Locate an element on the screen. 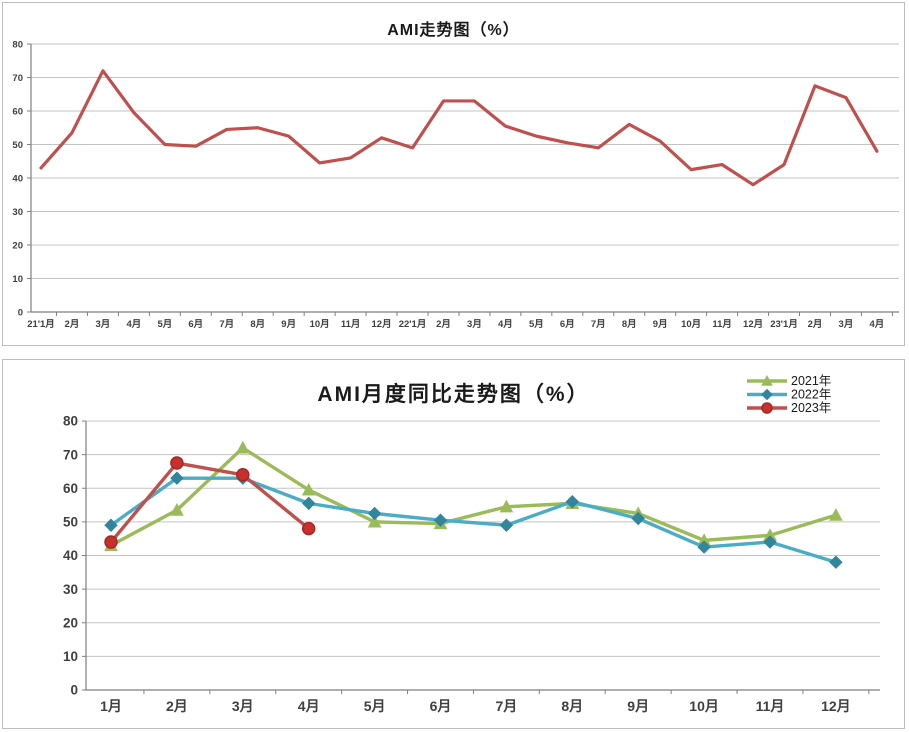 The image size is (909, 732). legend-2022年-label: 2022年 is located at coordinates (811, 395).